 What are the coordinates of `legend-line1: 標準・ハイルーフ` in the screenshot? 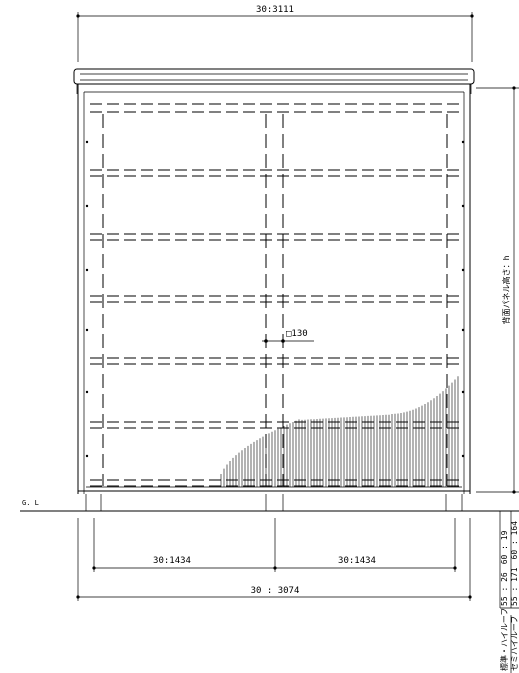 It's located at (504, 639).